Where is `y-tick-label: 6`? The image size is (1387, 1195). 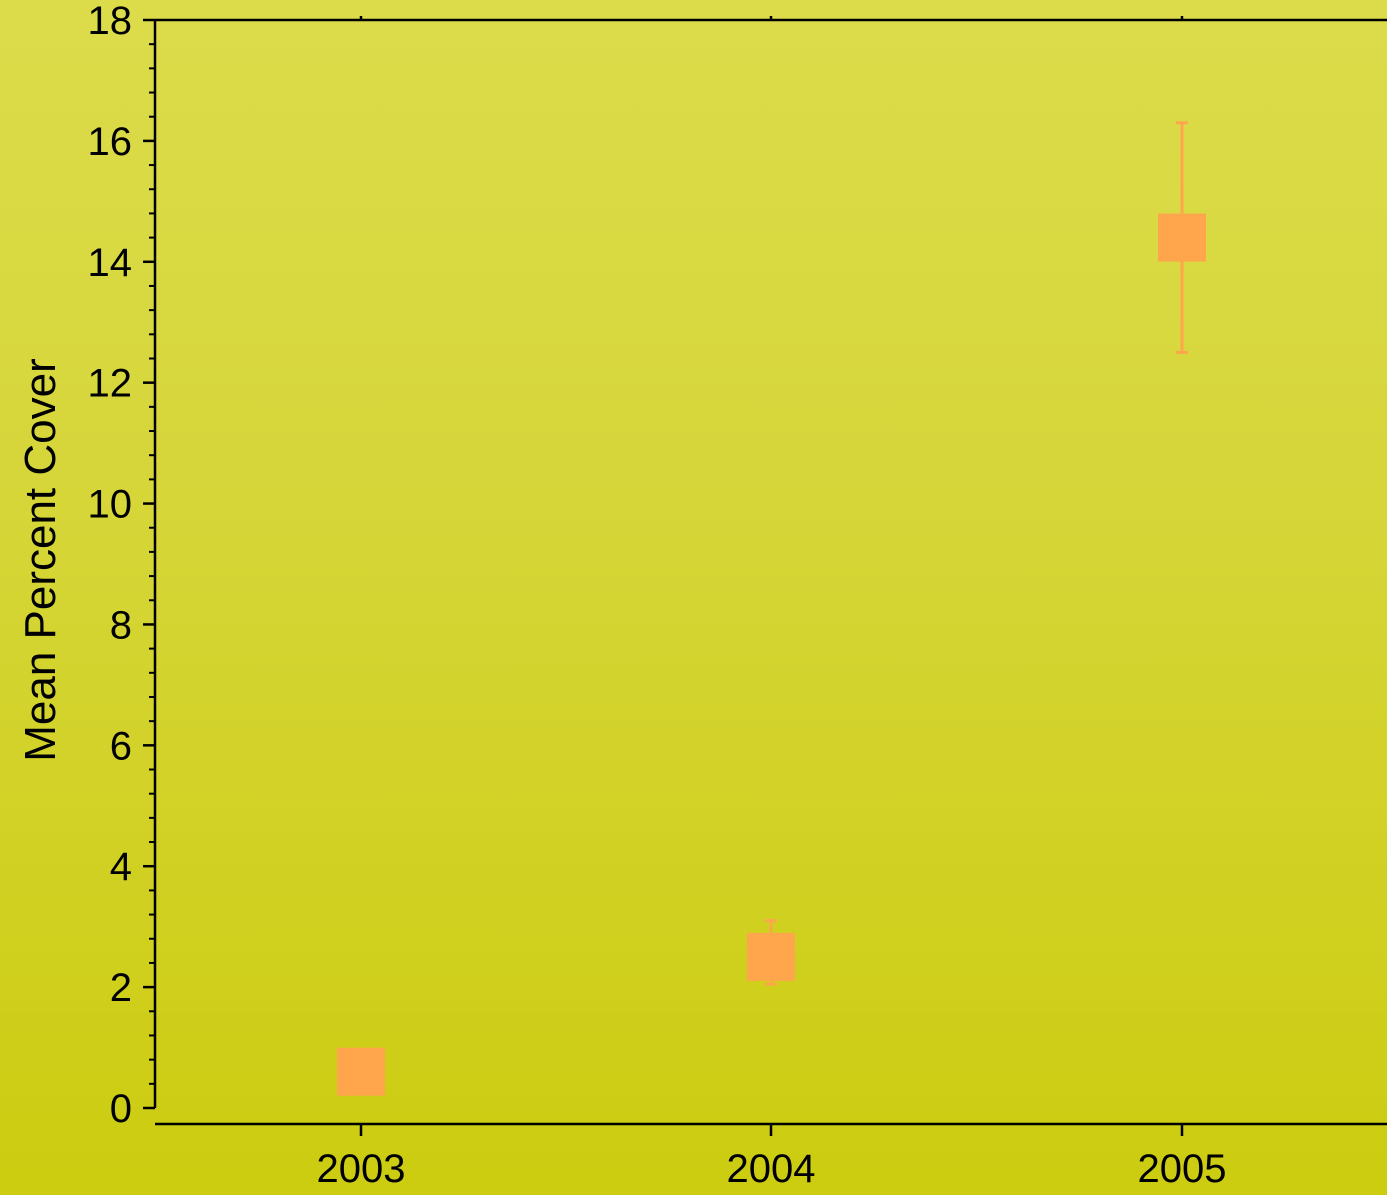 y-tick-label: 6 is located at coordinates (121, 746).